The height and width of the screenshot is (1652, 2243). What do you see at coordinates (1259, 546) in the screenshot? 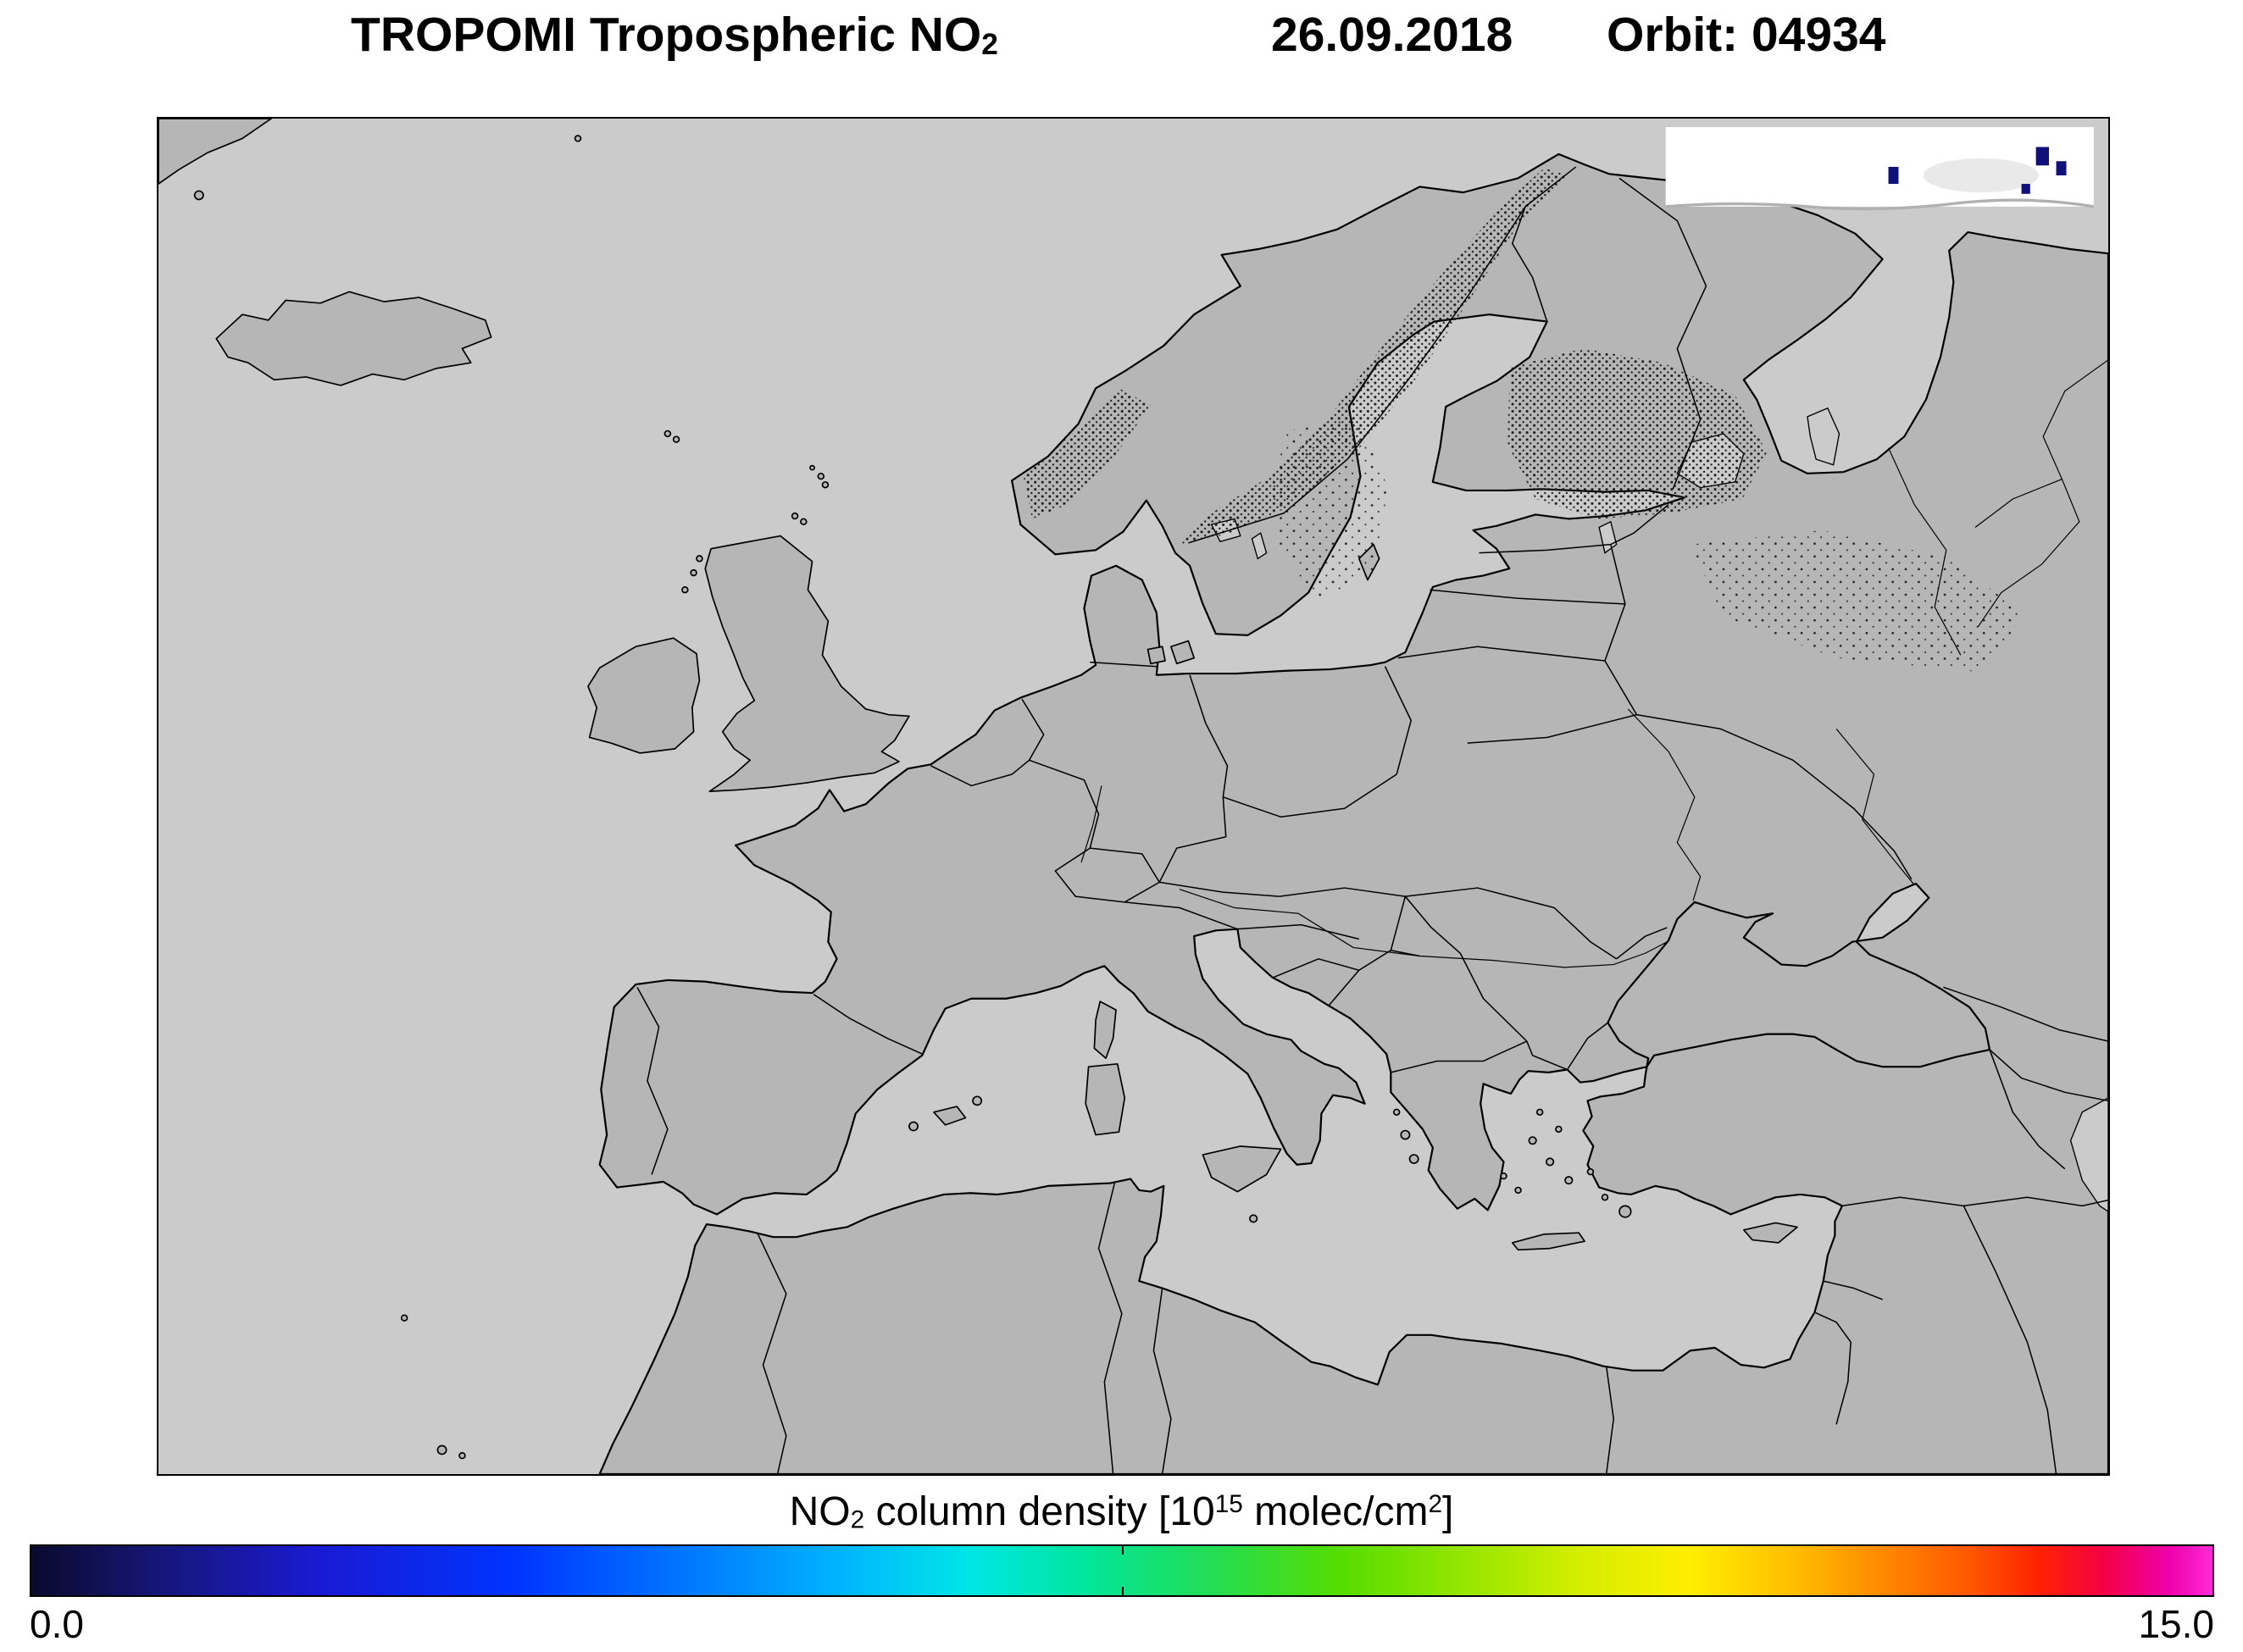
I see `lake-vattern` at bounding box center [1259, 546].